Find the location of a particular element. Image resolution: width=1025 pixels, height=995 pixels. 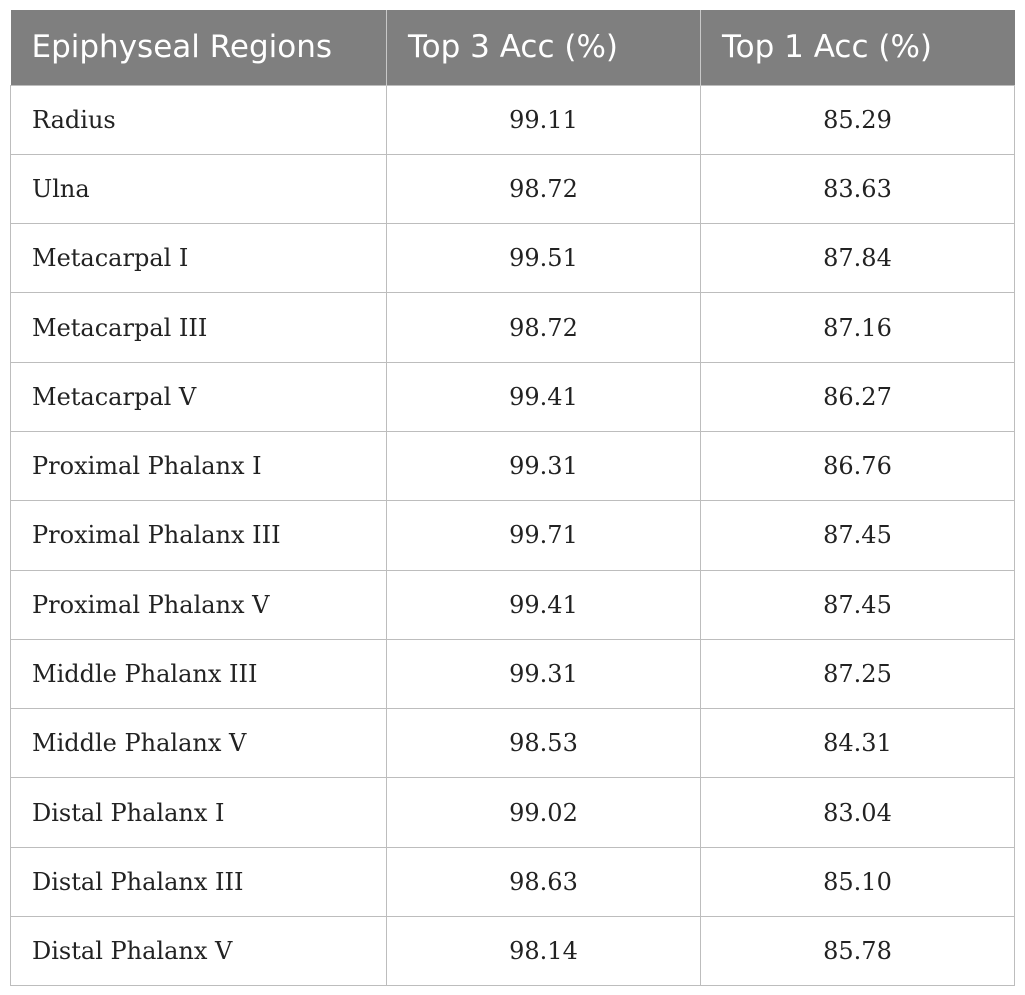

top1-cell: 86.76 is located at coordinates (857, 466).